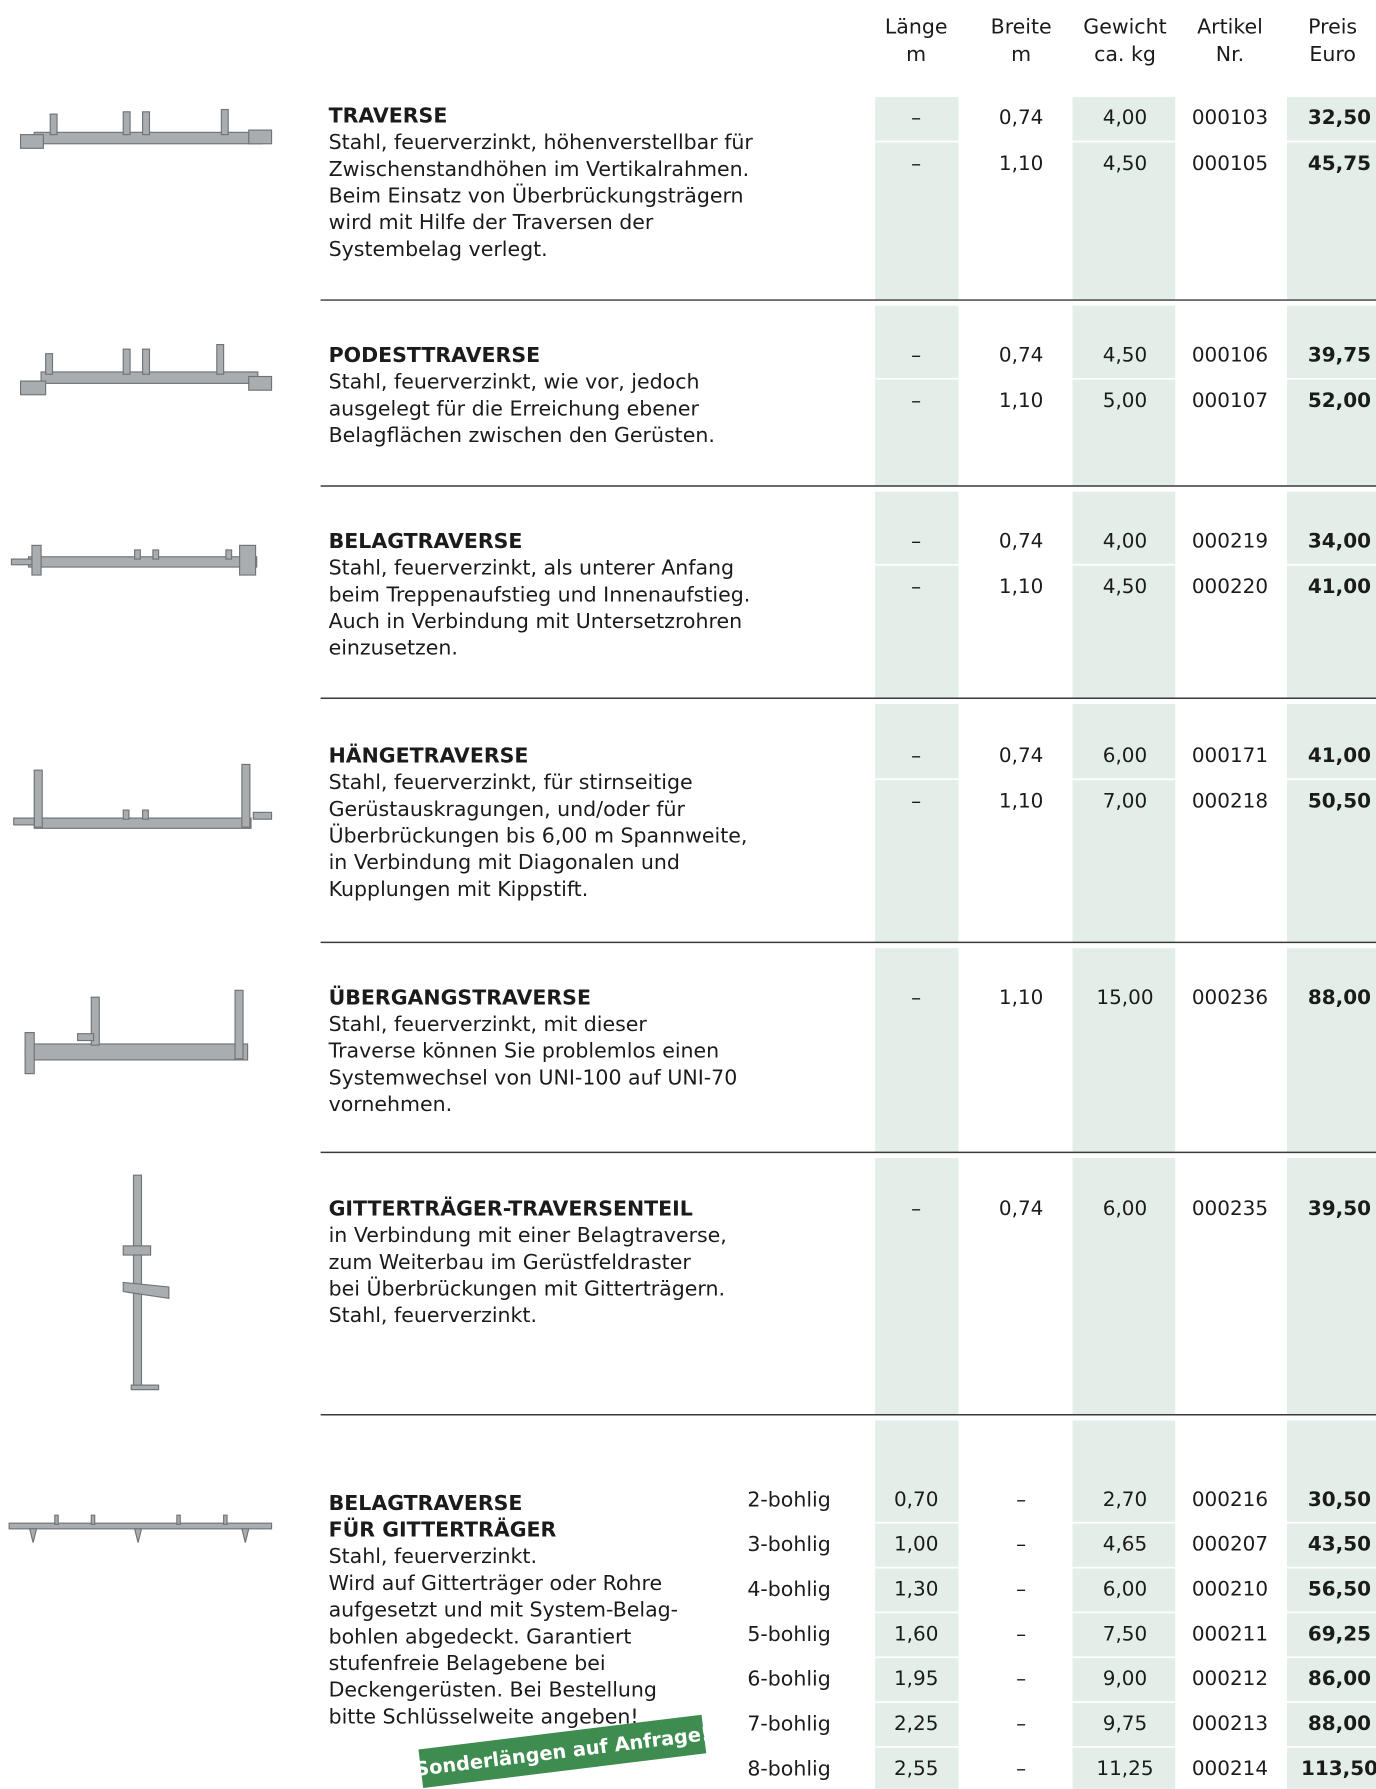 This screenshot has height=1789, width=1376. What do you see at coordinates (503, 1610) in the screenshot?
I see `product-description: aufgesetzt und mit System-Belag-` at bounding box center [503, 1610].